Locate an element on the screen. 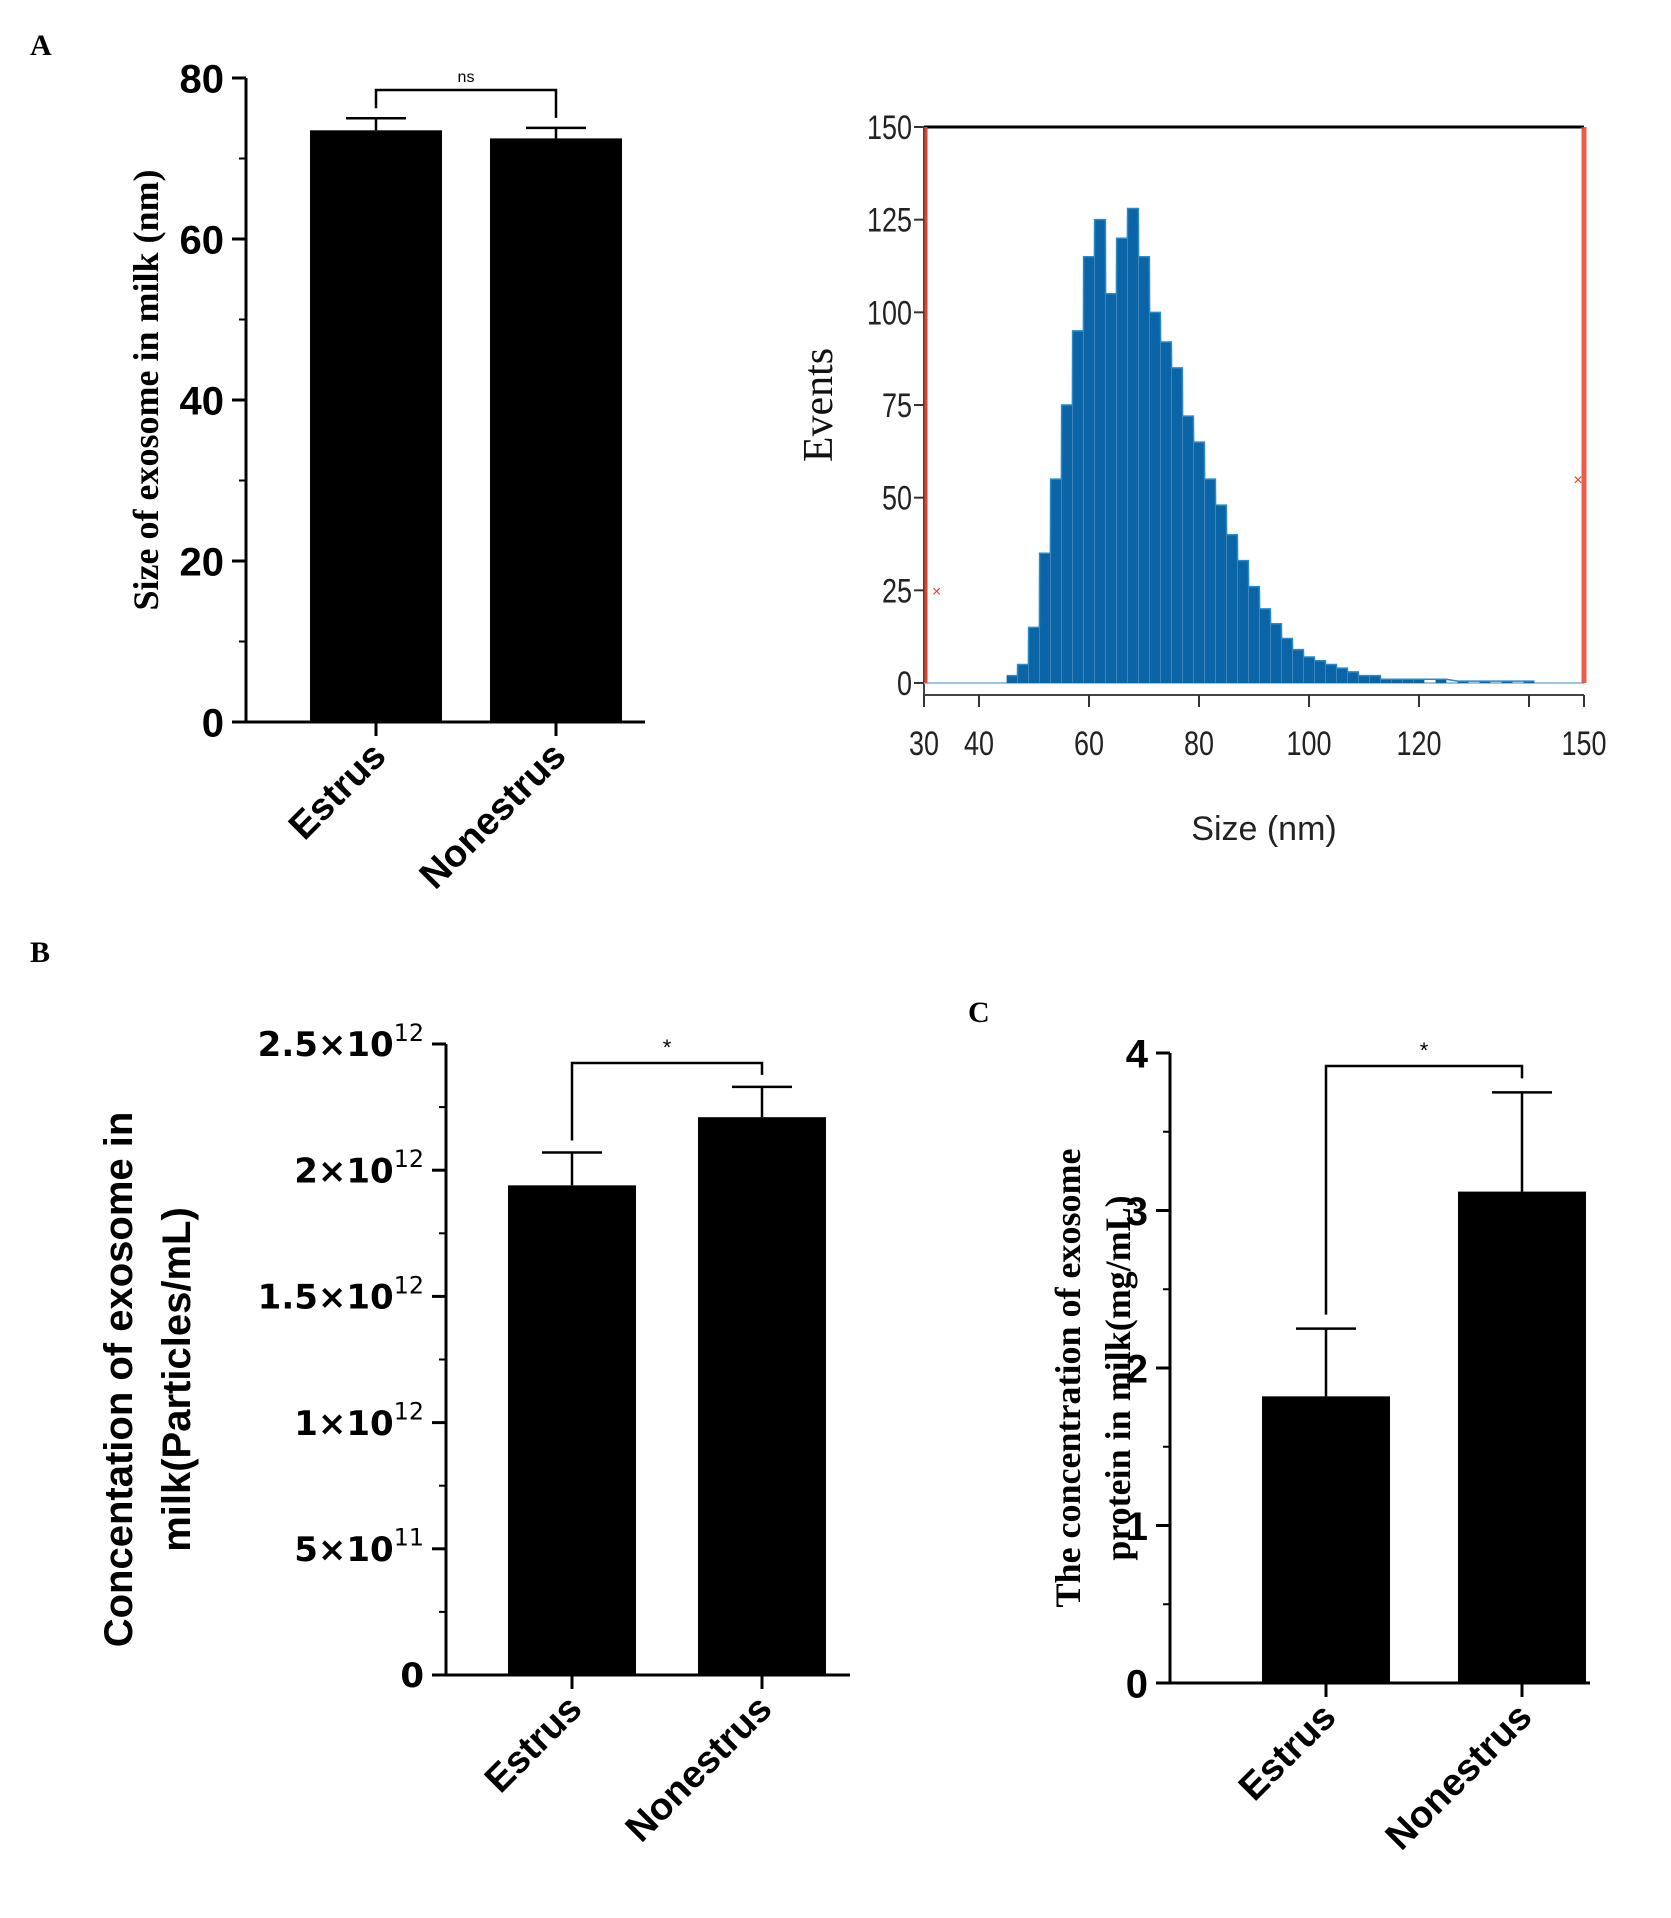 This screenshot has width=1671, height=1918. x-axis-label: Size (nm) is located at coordinates (1263, 829).